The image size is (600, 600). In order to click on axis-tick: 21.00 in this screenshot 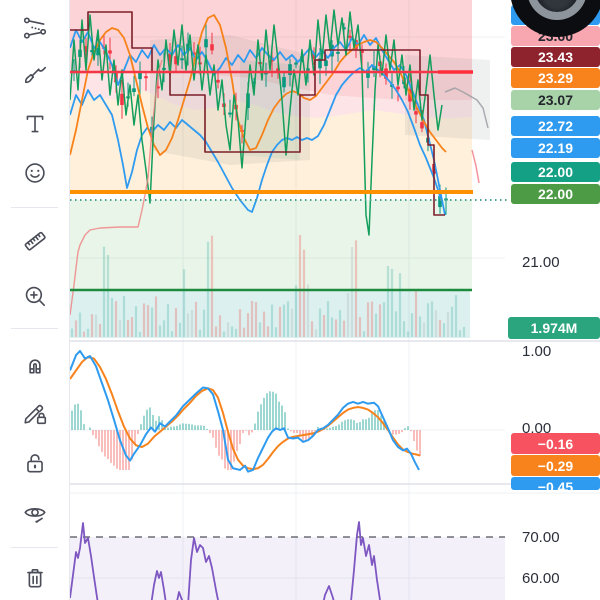, I will do `click(541, 262)`.